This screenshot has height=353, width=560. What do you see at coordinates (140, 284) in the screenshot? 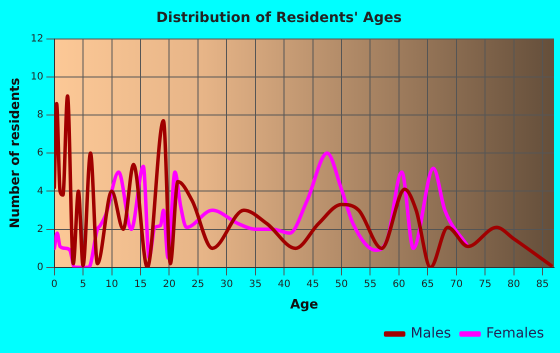
I see `x-tick-label: 15` at bounding box center [140, 284].